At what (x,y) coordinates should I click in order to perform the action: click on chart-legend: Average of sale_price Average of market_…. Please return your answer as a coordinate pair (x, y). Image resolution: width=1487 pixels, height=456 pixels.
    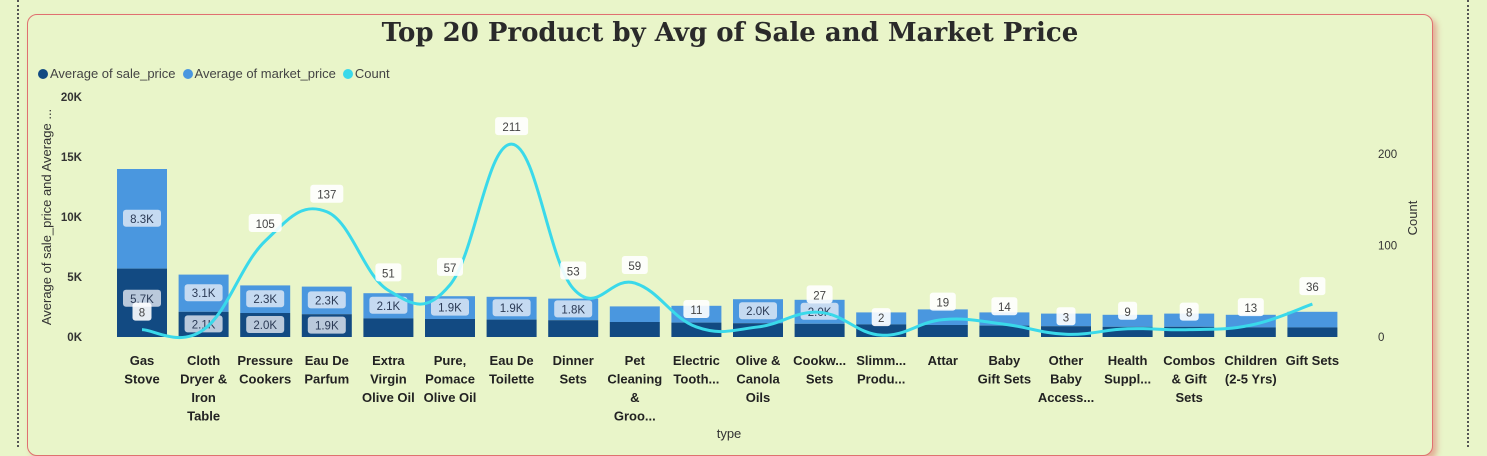
    Looking at the image, I should click on (215, 73).